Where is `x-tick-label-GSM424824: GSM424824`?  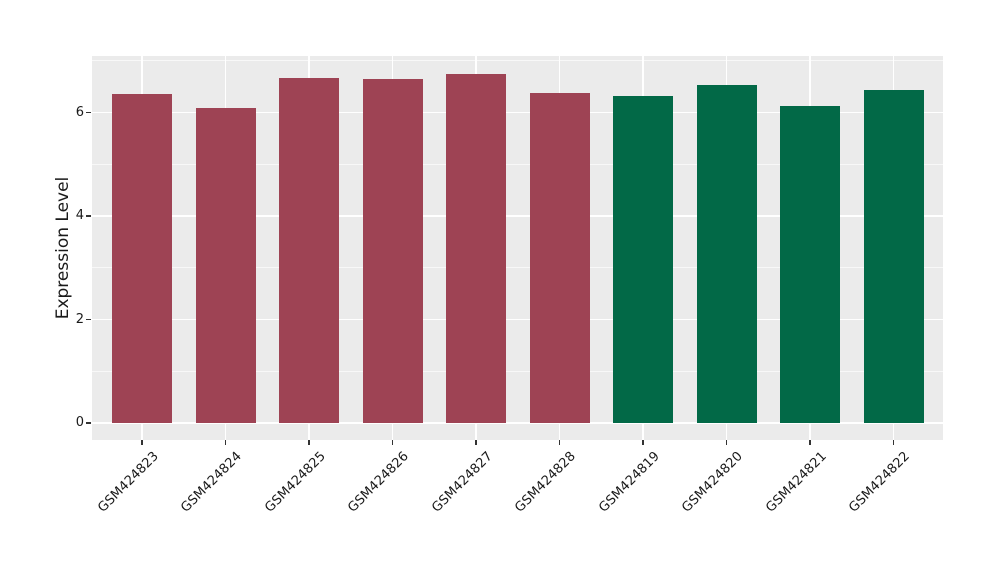 x-tick-label-GSM424824: GSM424824 is located at coordinates (212, 482).